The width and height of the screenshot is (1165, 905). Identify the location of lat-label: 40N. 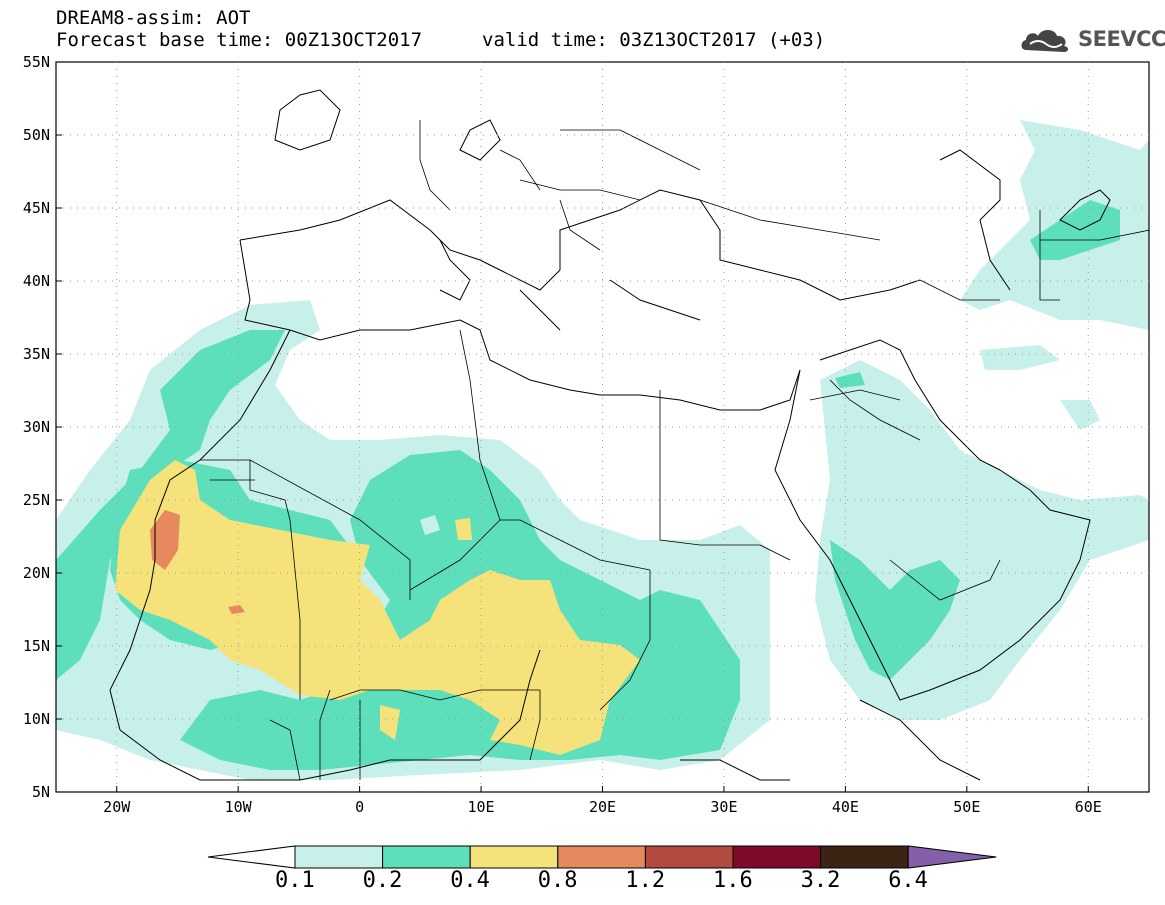
(36, 281).